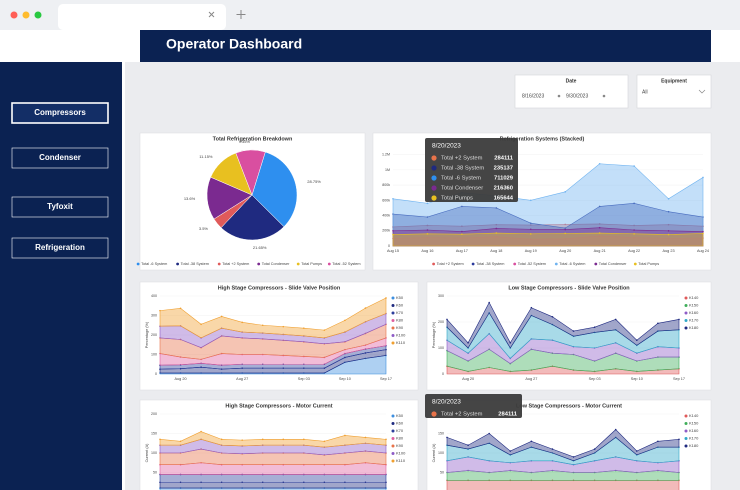  What do you see at coordinates (427, 251) in the screenshot?
I see `x-tick-label: Aug 16` at bounding box center [427, 251].